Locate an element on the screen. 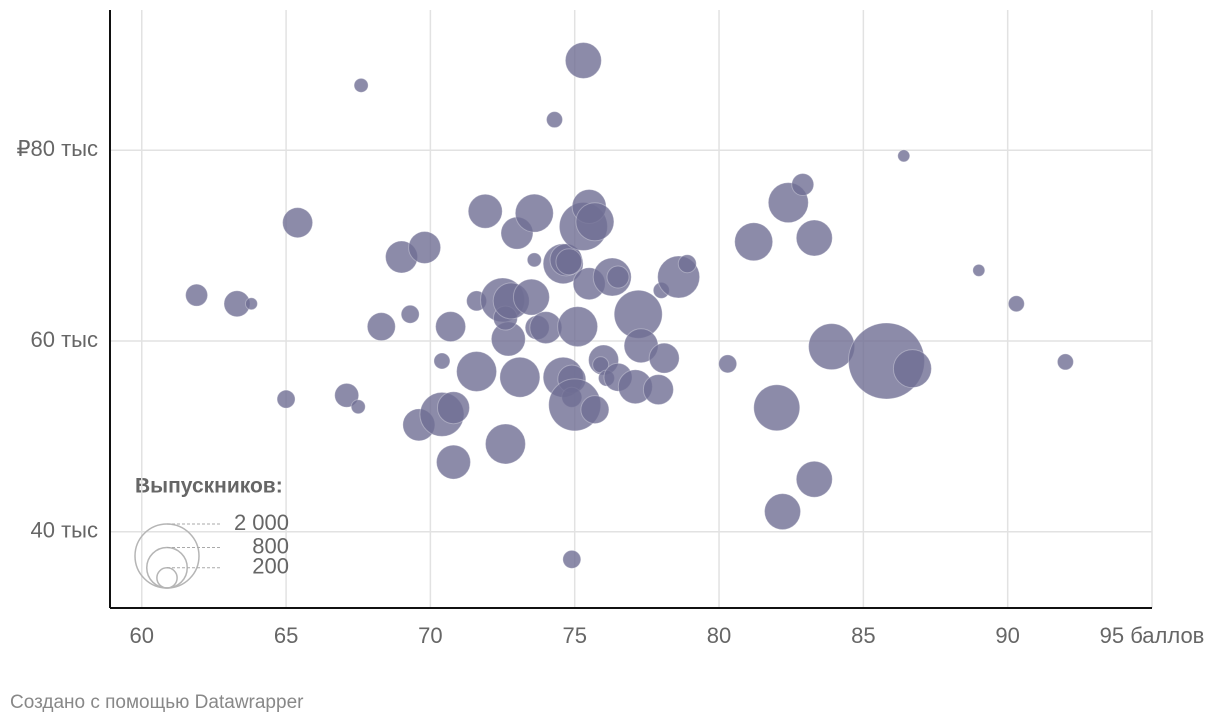  x-tick-label: 80 is located at coordinates (719, 635).